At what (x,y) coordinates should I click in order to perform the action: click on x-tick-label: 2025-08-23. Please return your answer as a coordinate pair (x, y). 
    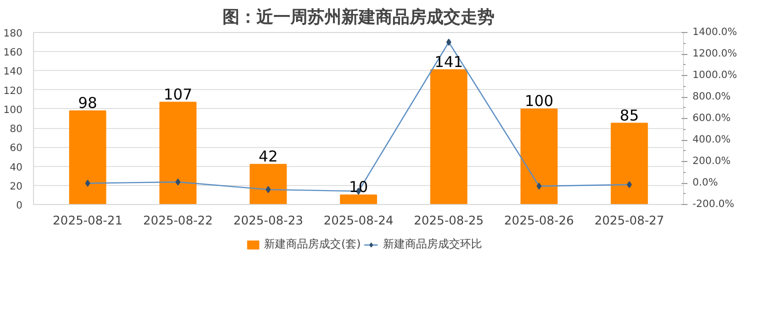
    Looking at the image, I should click on (268, 221).